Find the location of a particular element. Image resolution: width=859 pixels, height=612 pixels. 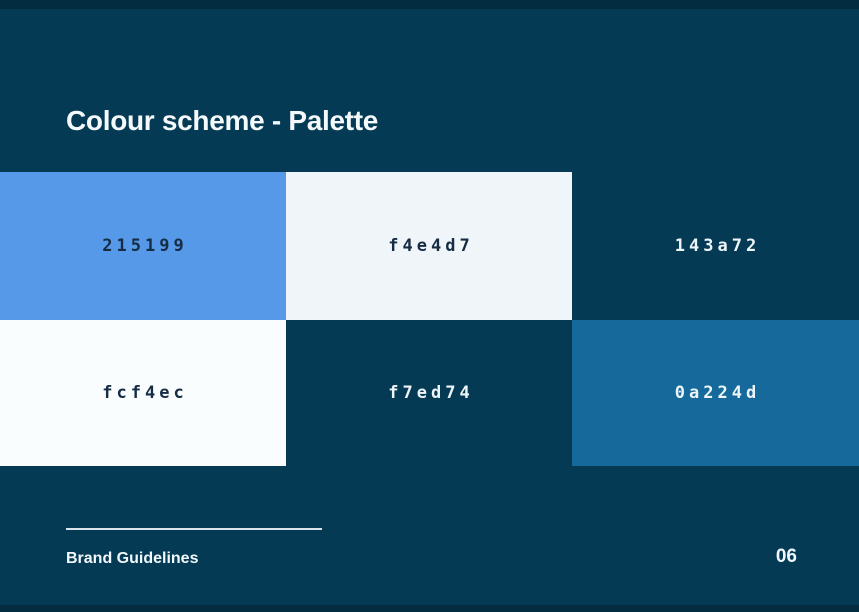

swatch-hex-label: f4e4d7 is located at coordinates (431, 246).